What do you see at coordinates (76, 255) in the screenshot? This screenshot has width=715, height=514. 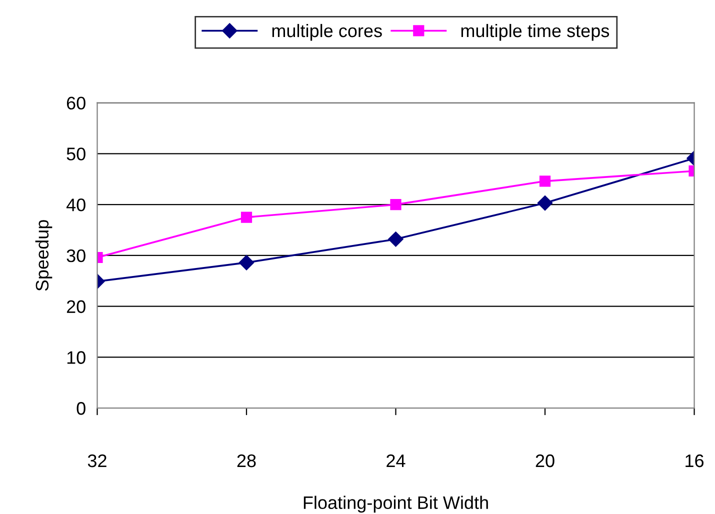 I see `y-tick-label: 30` at bounding box center [76, 255].